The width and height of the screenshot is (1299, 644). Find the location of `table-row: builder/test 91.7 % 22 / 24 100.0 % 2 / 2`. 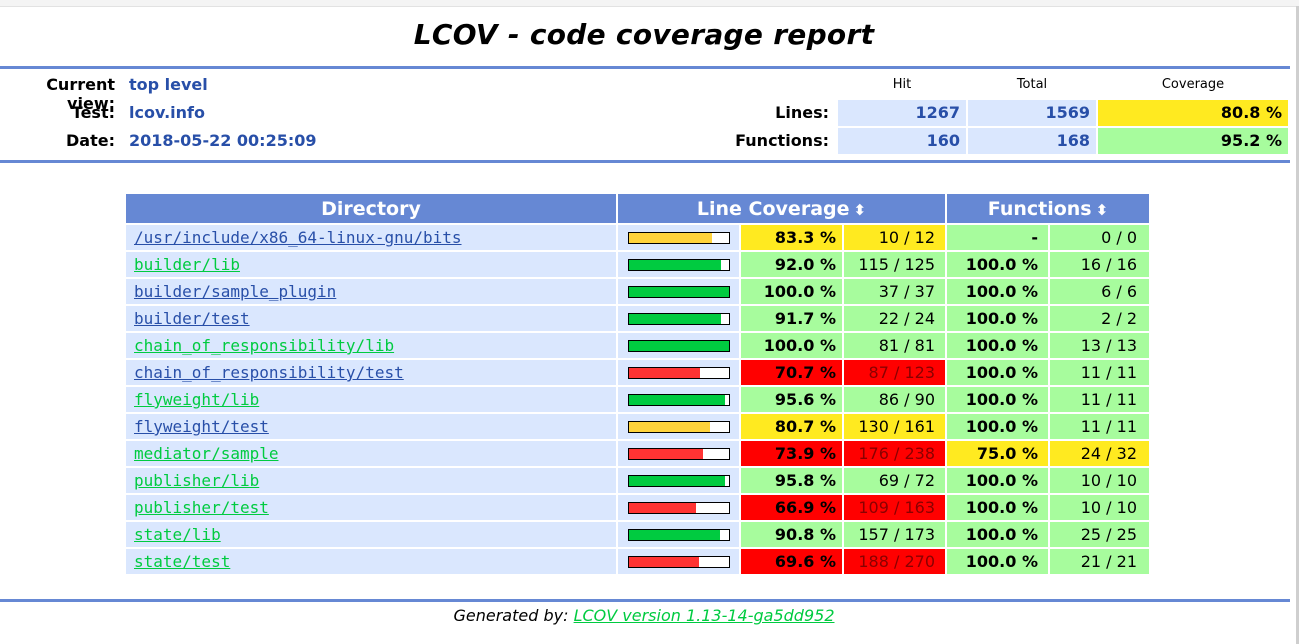

table-row: builder/test 91.7 % 22 / 24 100.0 % 2 / 2 is located at coordinates (637, 318).